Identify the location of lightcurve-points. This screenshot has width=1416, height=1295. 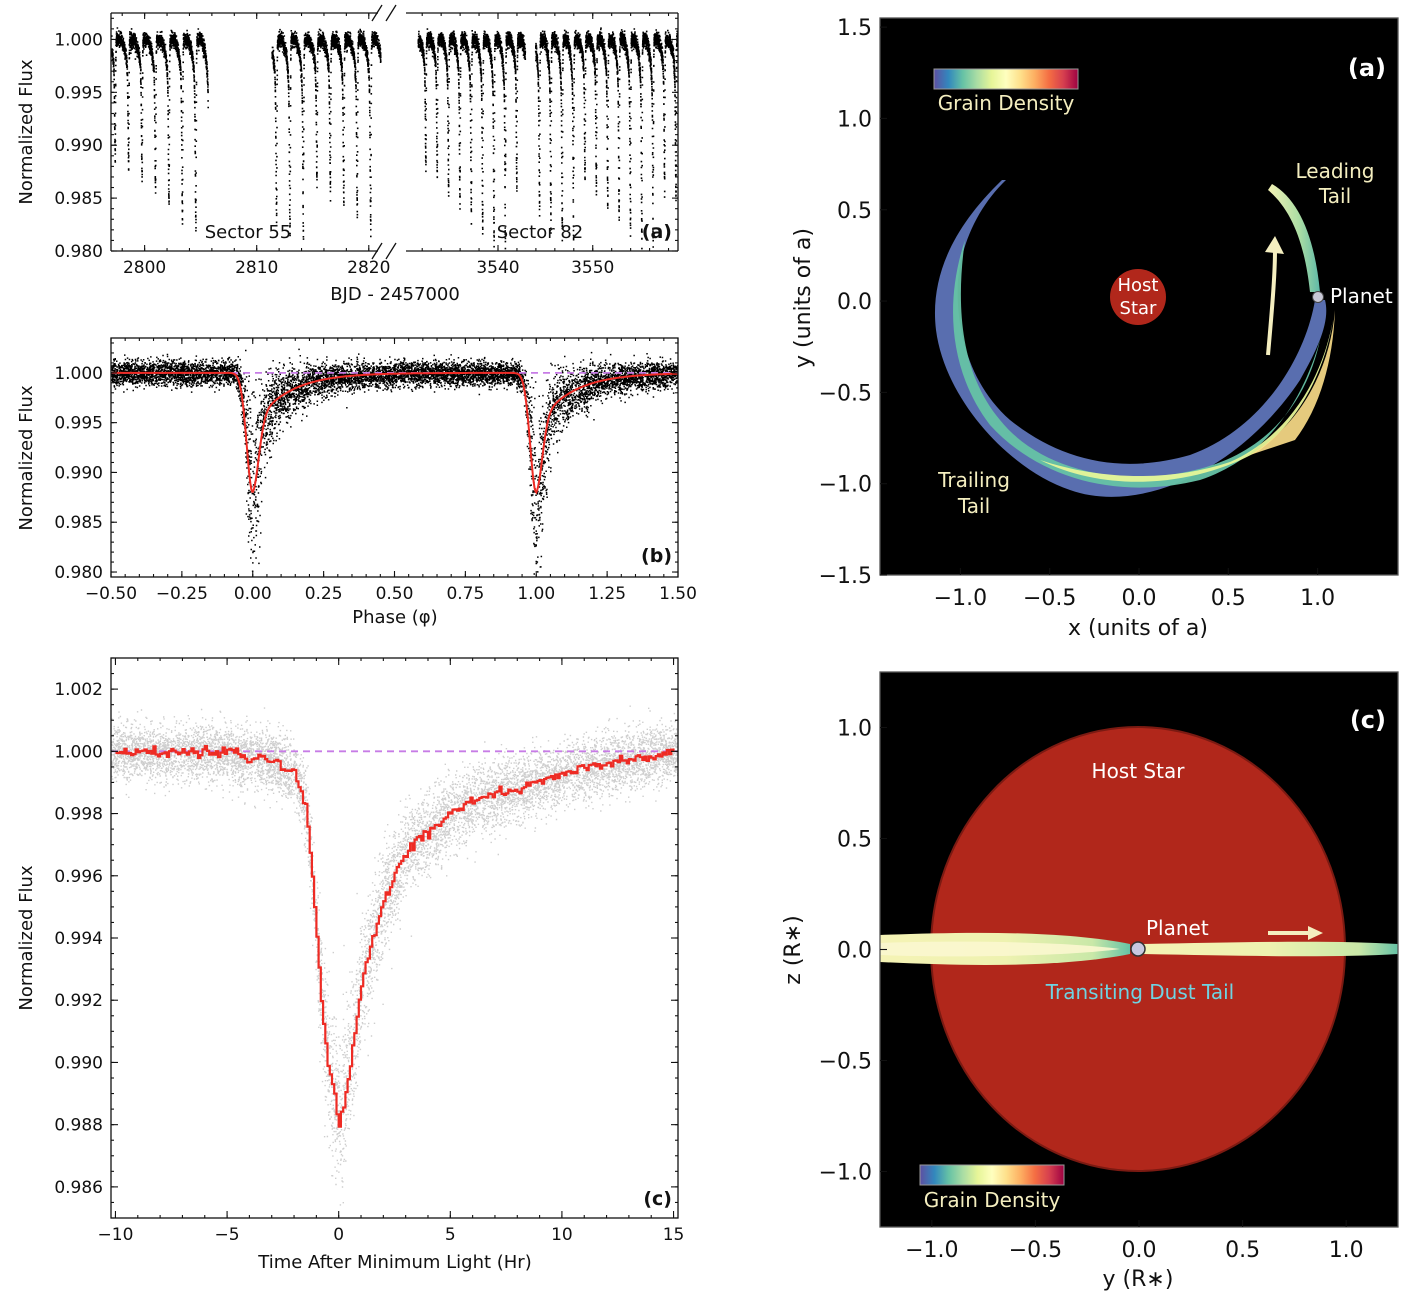
(394, 138).